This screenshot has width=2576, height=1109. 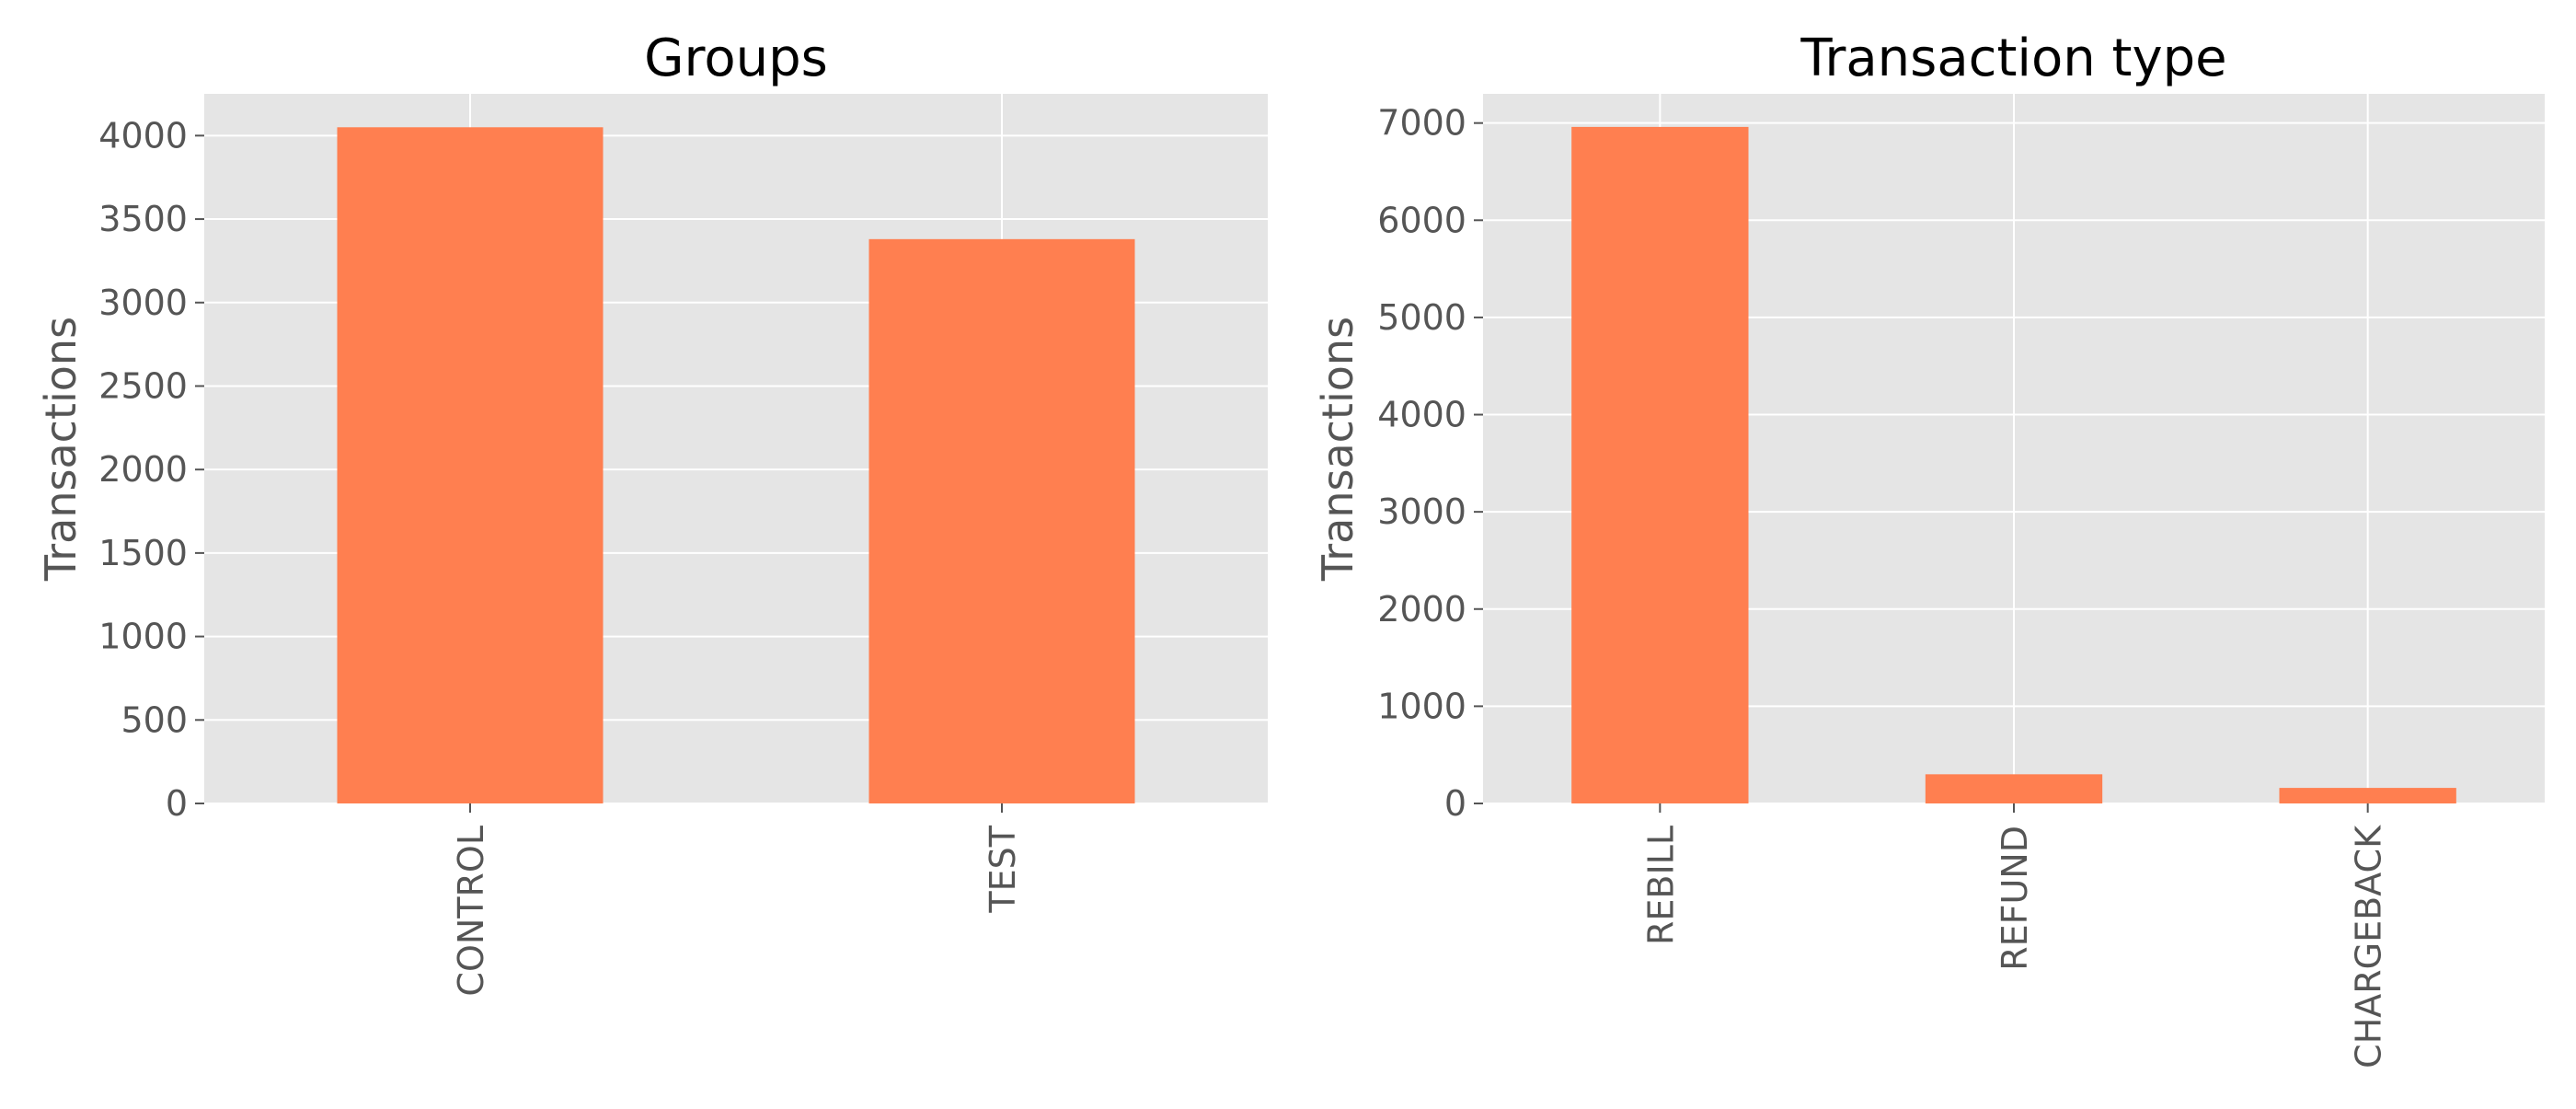 What do you see at coordinates (143, 135) in the screenshot?
I see `groups-ytick-label-4000: 4000` at bounding box center [143, 135].